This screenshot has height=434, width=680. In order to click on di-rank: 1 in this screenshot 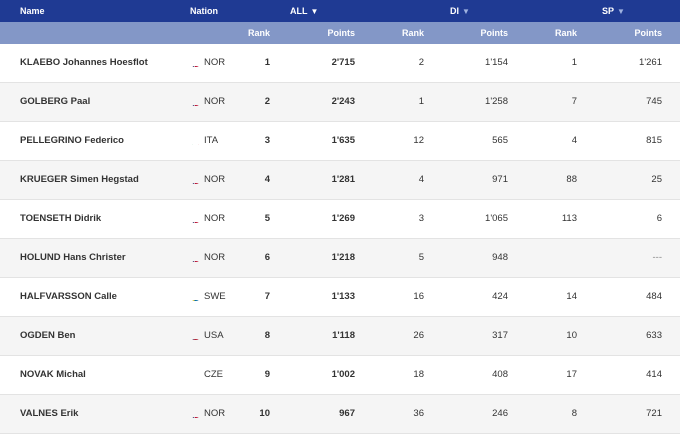, I will do `click(421, 101)`.